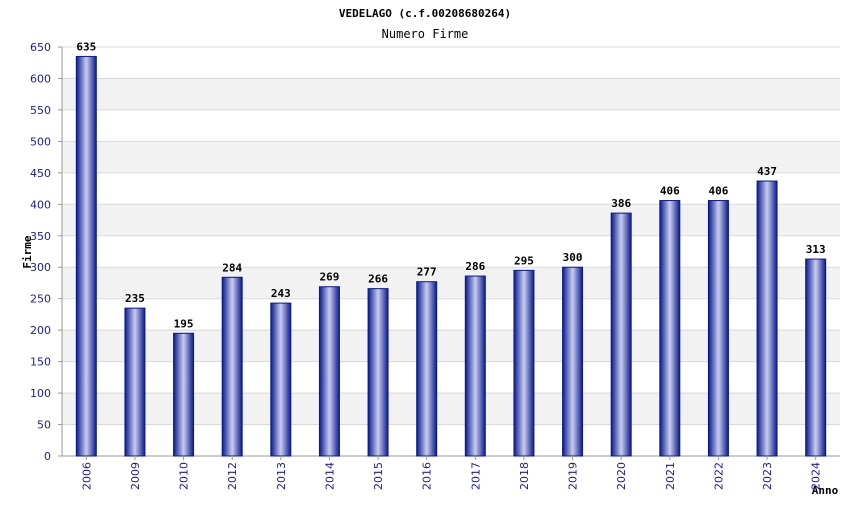 This screenshot has height=505, width=850. What do you see at coordinates (621, 203) in the screenshot?
I see `data-label: 386` at bounding box center [621, 203].